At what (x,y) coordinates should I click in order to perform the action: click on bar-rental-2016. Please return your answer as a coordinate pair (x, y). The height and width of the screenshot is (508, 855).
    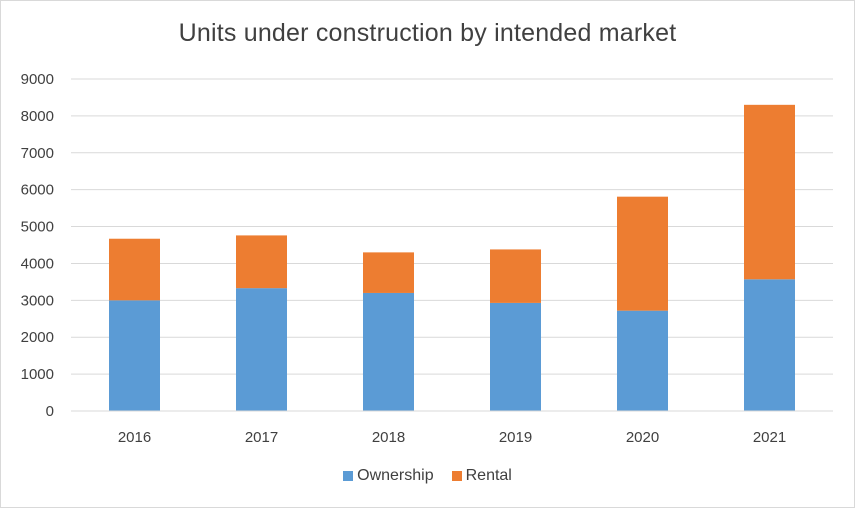
    Looking at the image, I should click on (134, 269).